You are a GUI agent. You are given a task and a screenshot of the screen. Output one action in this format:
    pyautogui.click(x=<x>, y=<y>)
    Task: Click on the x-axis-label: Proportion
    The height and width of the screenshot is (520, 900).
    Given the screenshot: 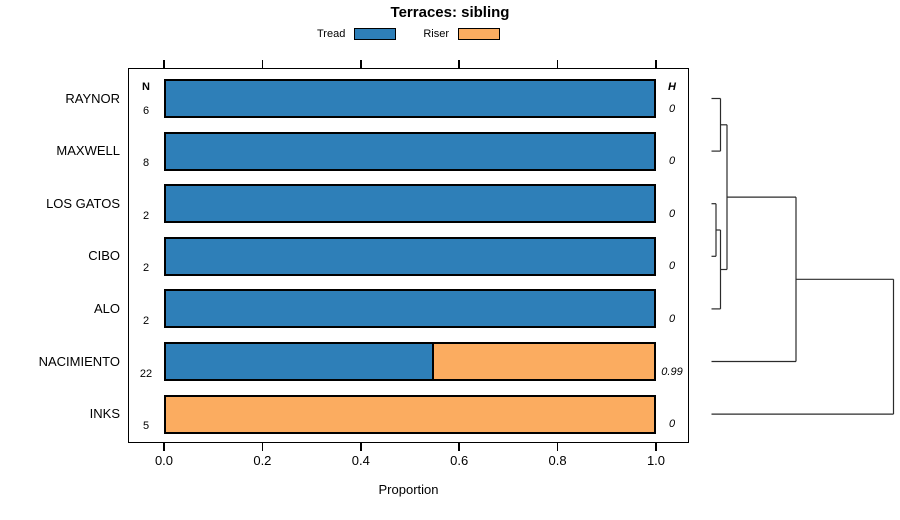 What is the action you would take?
    pyautogui.click(x=408, y=489)
    